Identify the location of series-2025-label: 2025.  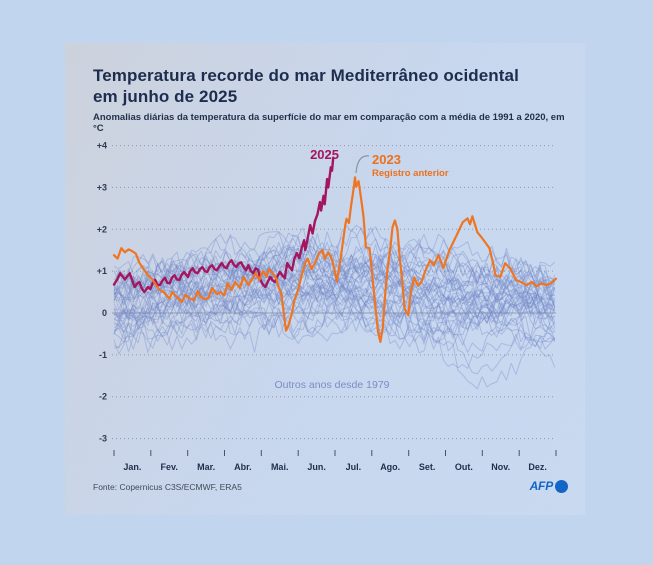
(324, 154).